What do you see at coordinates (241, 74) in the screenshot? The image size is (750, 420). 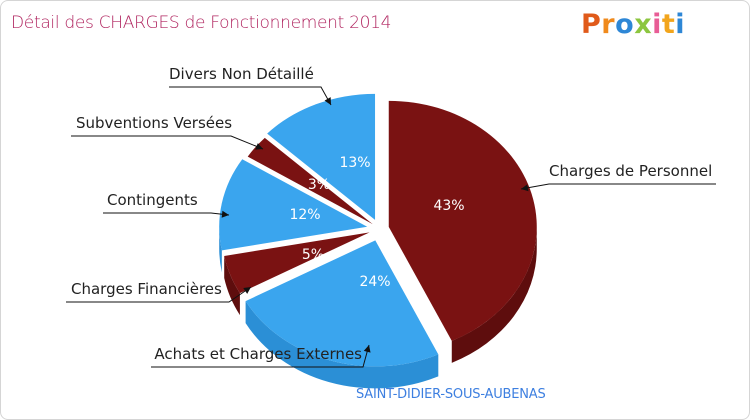 I see `slice-category-label: Divers Non Détaillé` at bounding box center [241, 74].